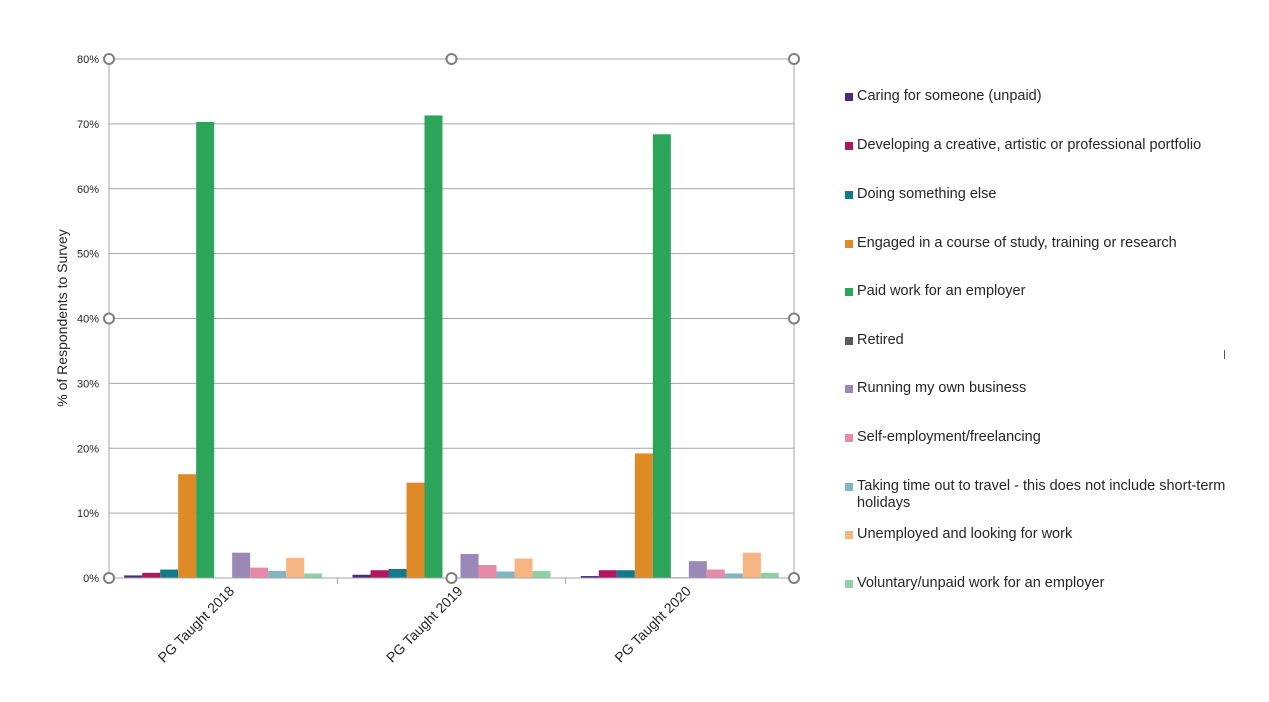  What do you see at coordinates (949, 437) in the screenshot?
I see `legend-label: Self-employment/freelancing` at bounding box center [949, 437].